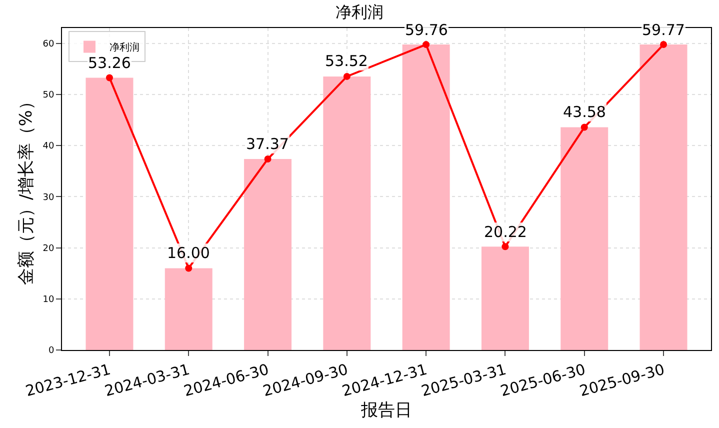  What do you see at coordinates (360, 12) in the screenshot?
I see `chart-title: 净利润` at bounding box center [360, 12].